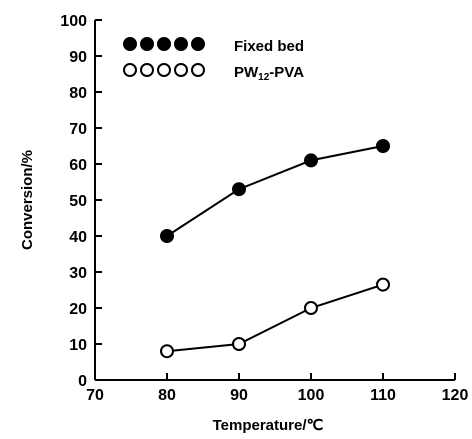 This screenshot has height=439, width=472. I want to click on legend-markers-fixed-bed, so click(164, 44).